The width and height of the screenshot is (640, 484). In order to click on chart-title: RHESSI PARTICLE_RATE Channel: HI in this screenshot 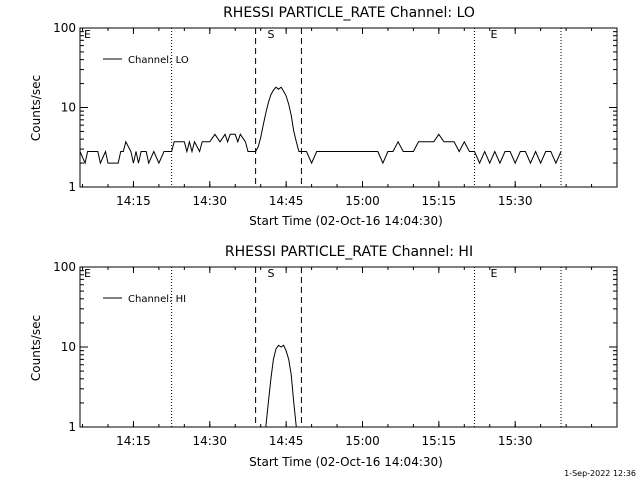, I will do `click(349, 252)`.